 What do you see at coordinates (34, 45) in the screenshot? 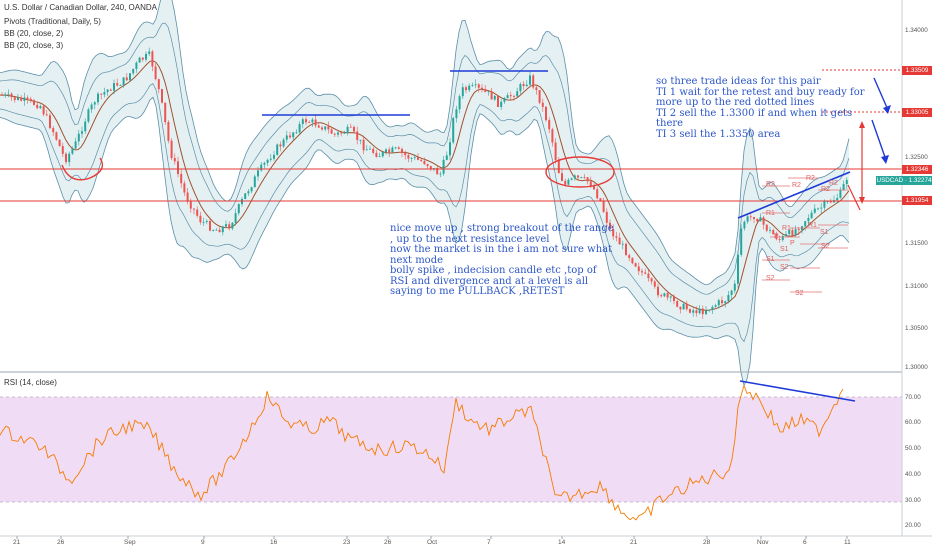
I see `bb3-legend: BB (20, close, 3)` at bounding box center [34, 45].